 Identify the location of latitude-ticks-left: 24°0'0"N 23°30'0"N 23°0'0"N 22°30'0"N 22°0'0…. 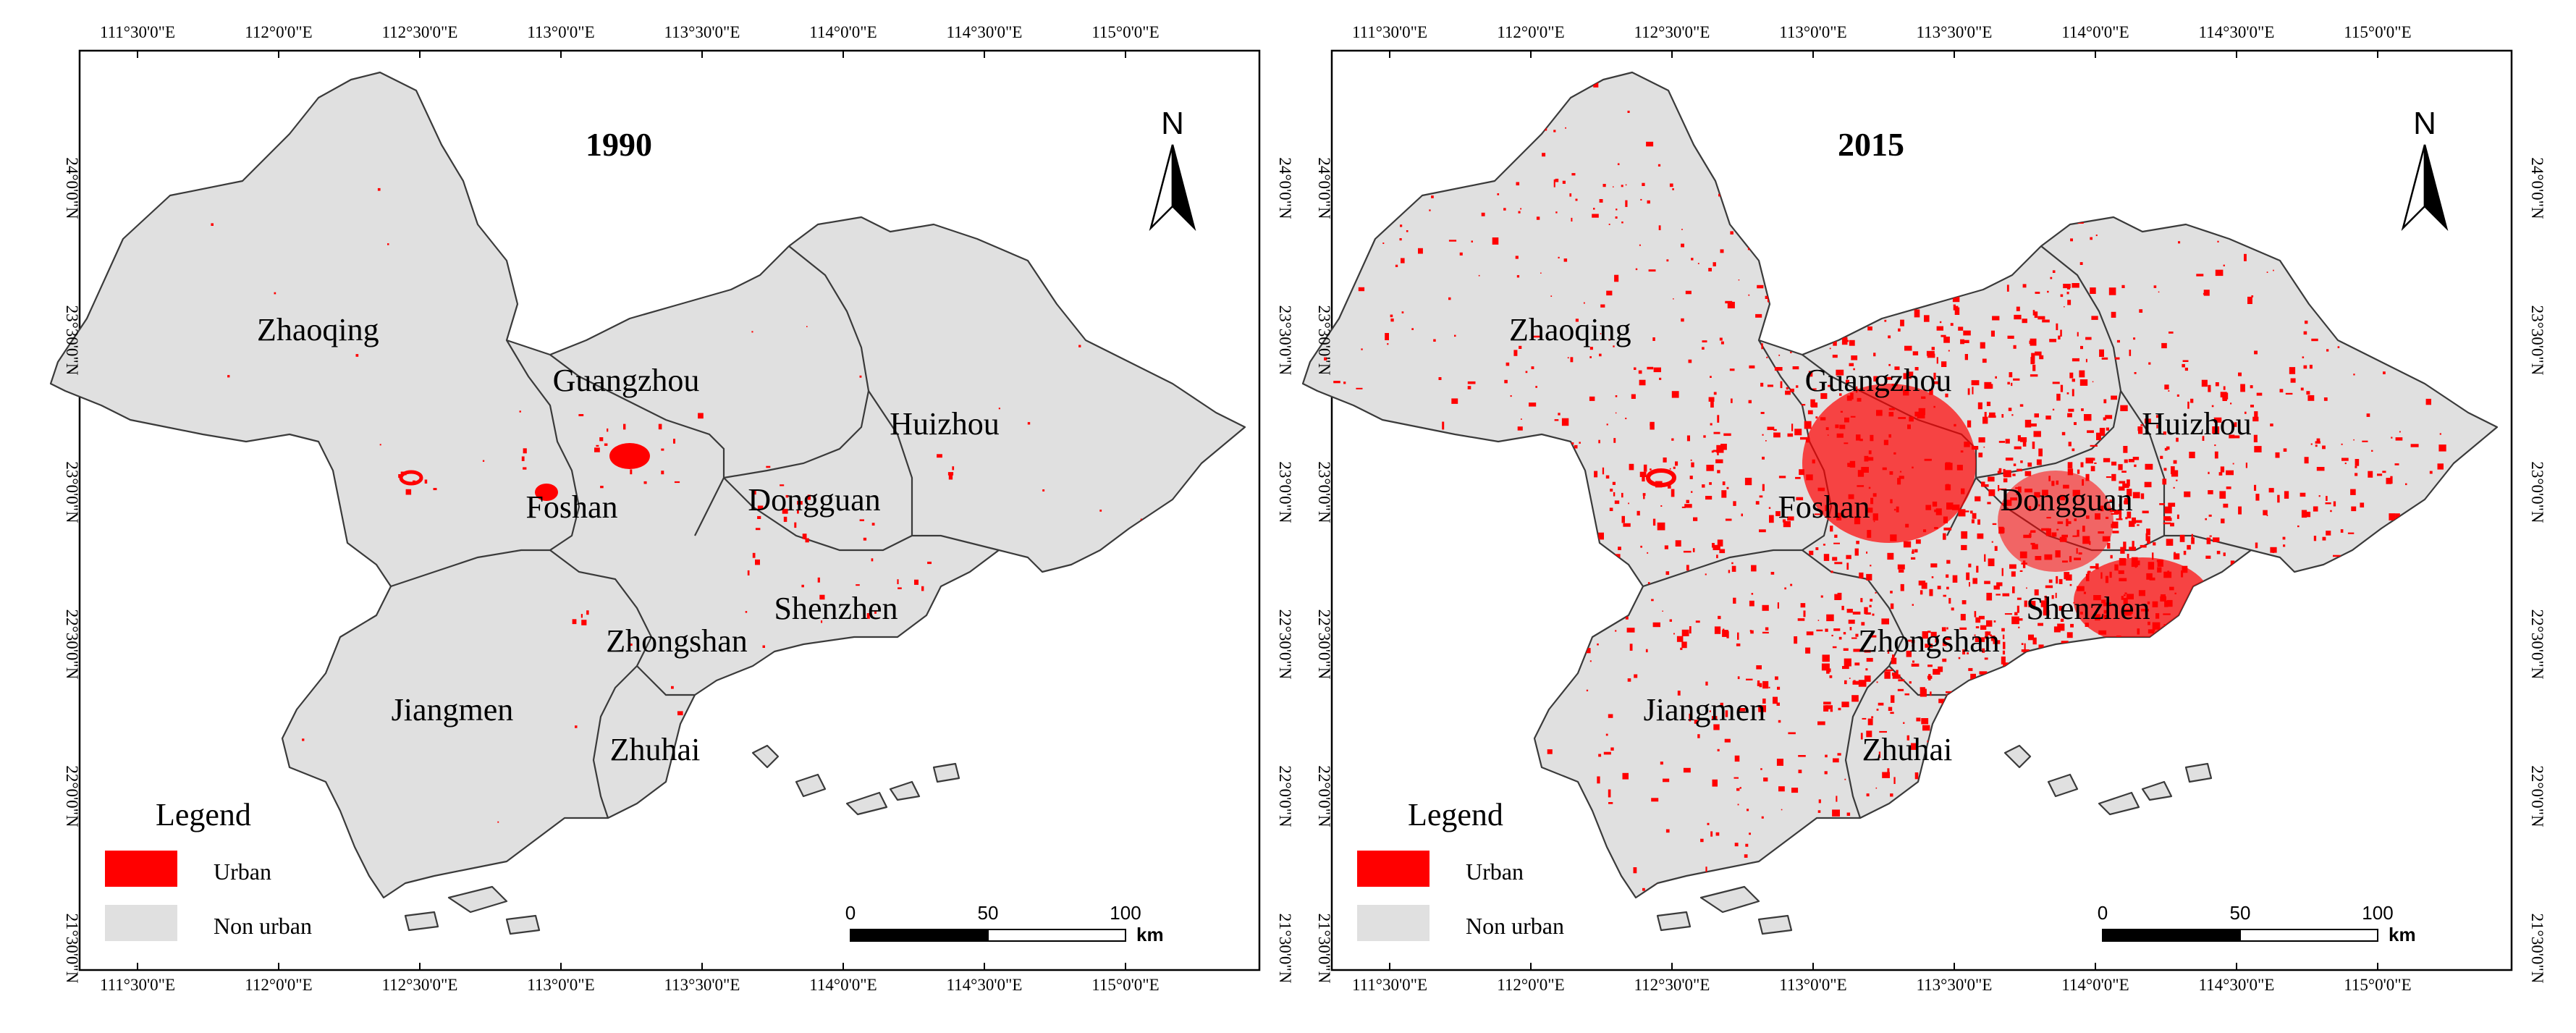
(1324, 570).